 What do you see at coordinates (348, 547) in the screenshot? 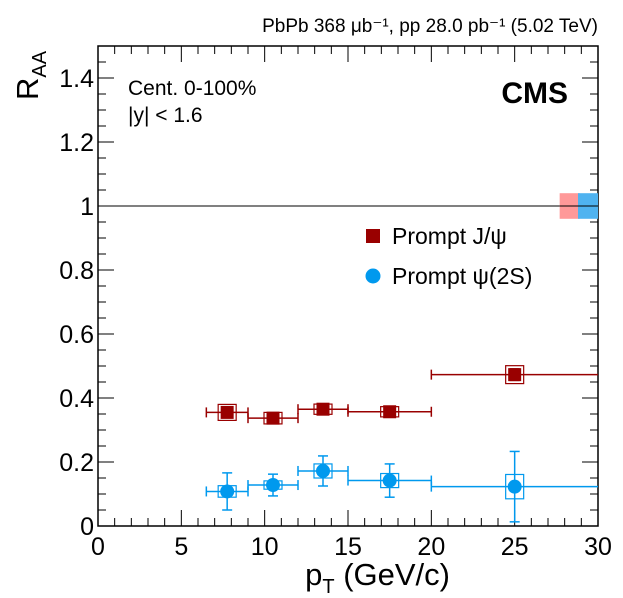
I see `x-tick-label: 15` at bounding box center [348, 547].